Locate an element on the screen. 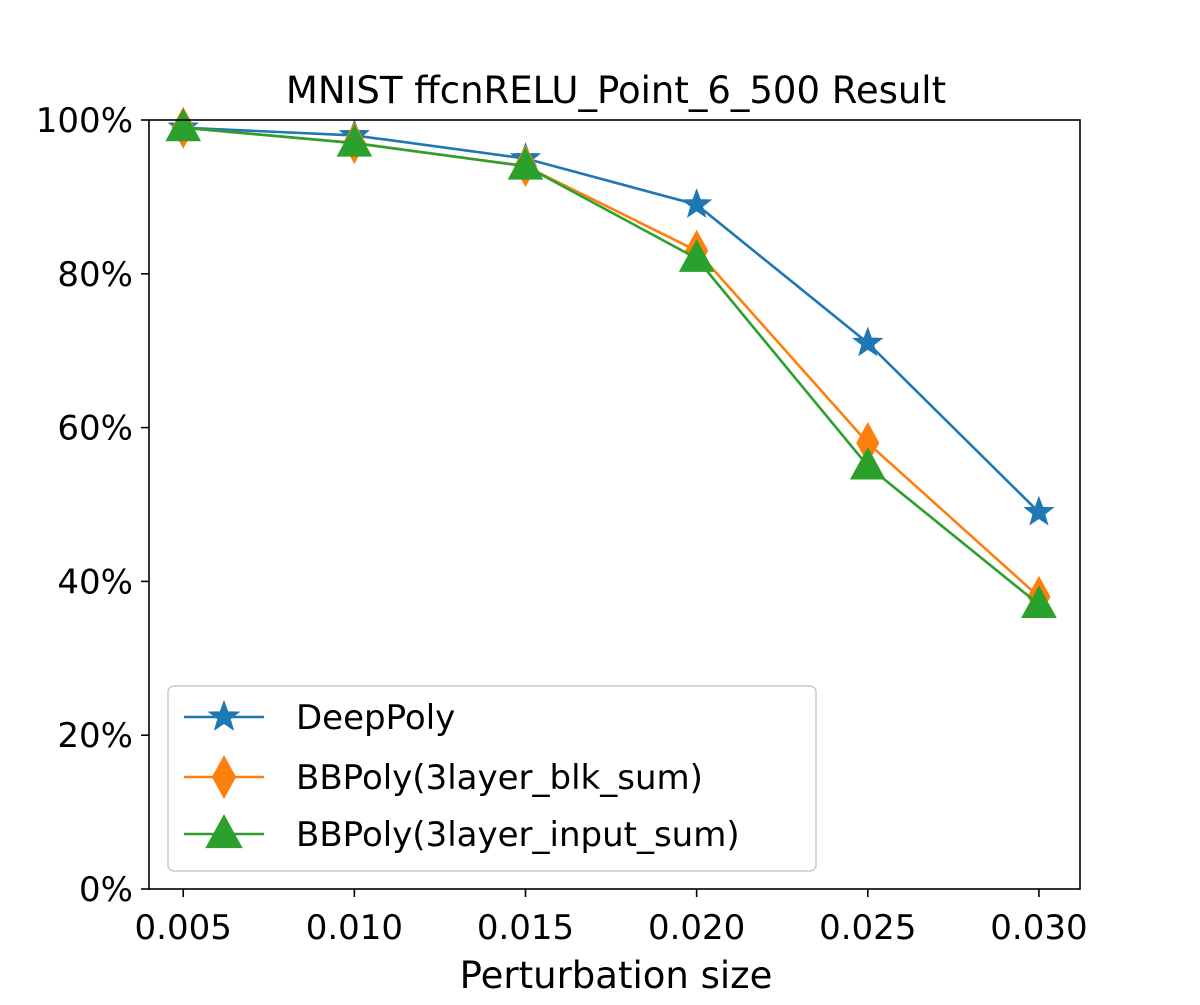 The image size is (1200, 1005). x-tick-label: 0.005 is located at coordinates (183, 928).